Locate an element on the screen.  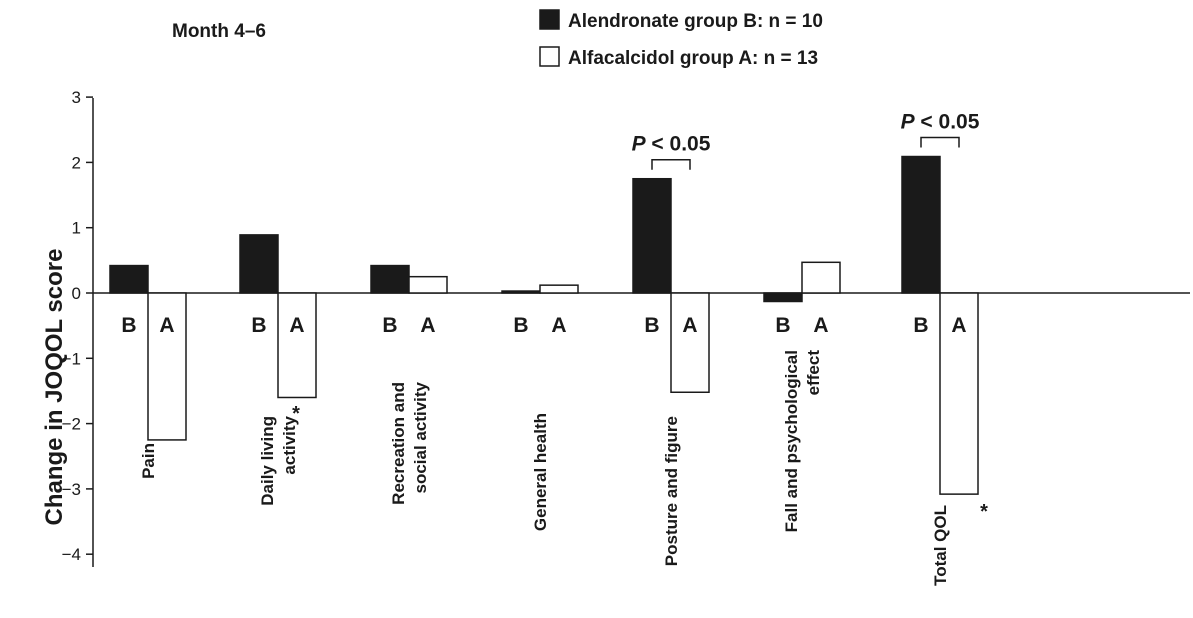
y-tick-label: −1 is located at coordinates (71, 358).